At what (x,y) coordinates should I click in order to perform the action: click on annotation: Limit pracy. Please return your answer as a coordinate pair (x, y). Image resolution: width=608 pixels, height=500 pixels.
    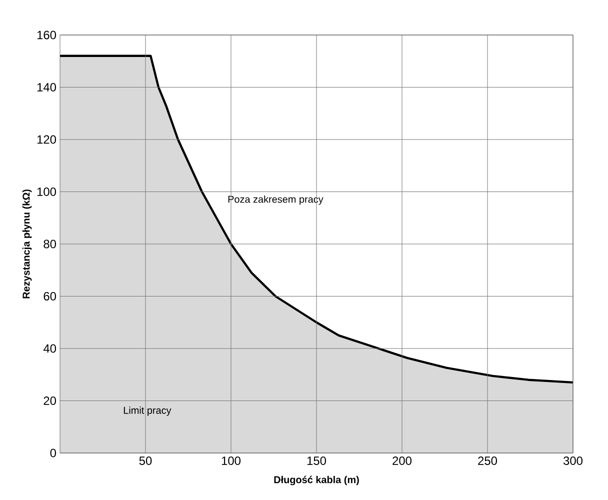
    Looking at the image, I should click on (148, 411).